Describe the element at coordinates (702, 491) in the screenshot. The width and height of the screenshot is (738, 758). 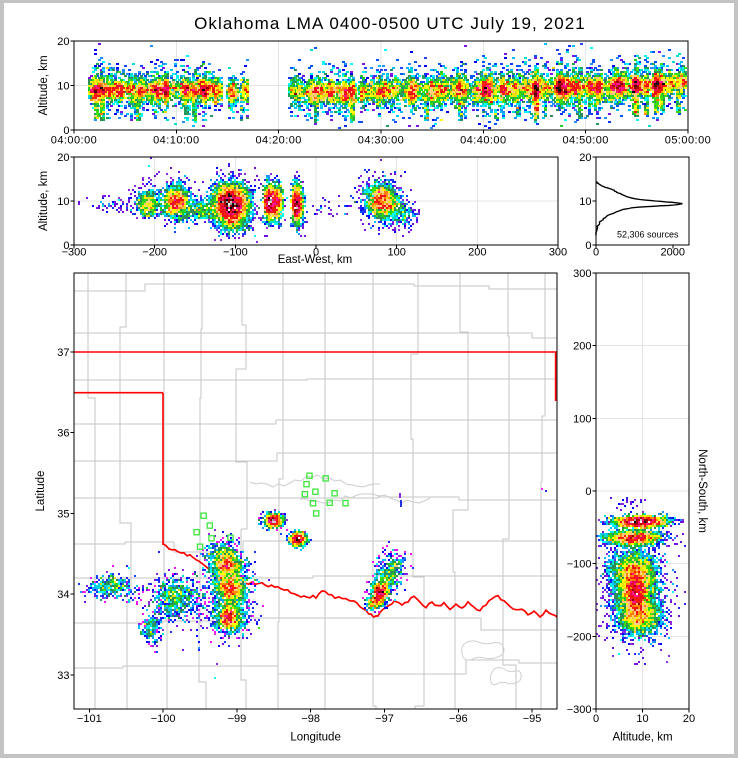
I see `svg-text: North-South, km` at that location.